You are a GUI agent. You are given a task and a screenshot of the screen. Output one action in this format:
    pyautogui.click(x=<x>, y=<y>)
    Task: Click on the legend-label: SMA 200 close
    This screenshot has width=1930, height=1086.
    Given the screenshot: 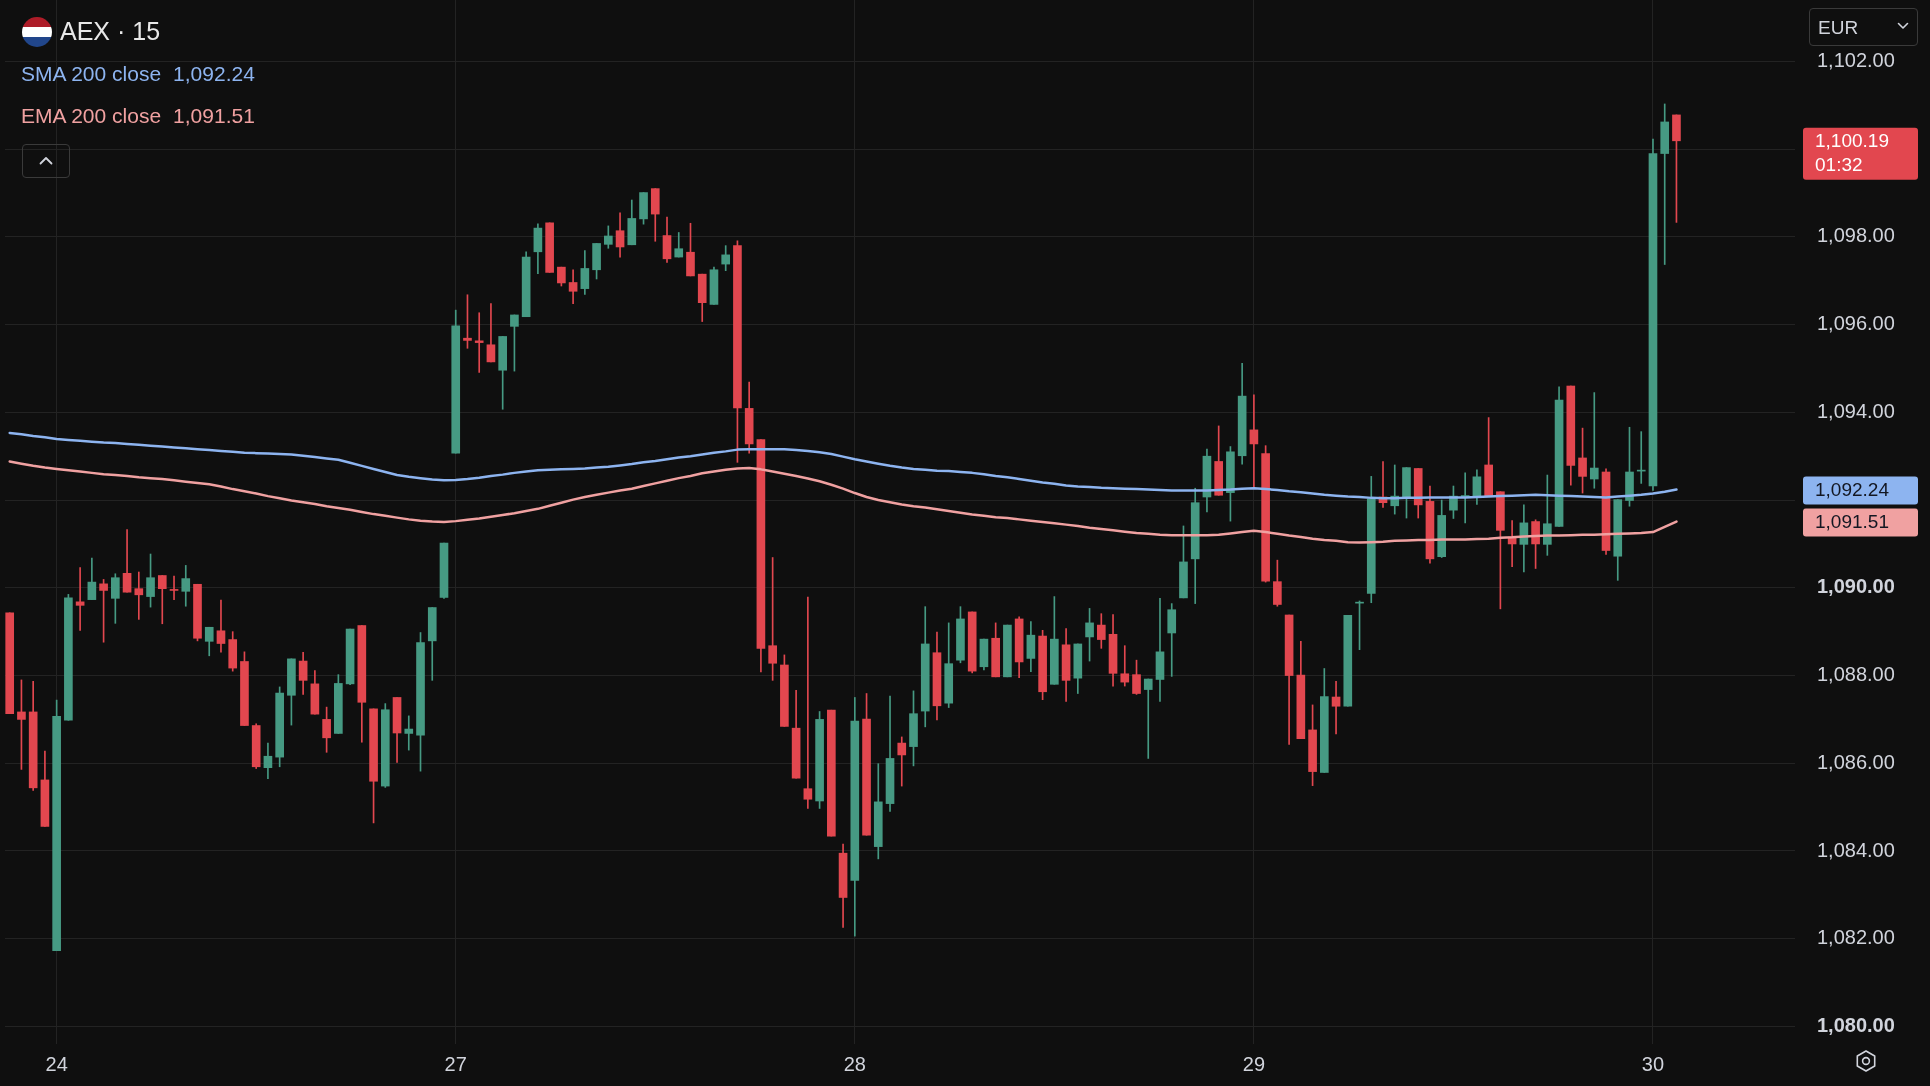 What is the action you would take?
    pyautogui.click(x=91, y=73)
    